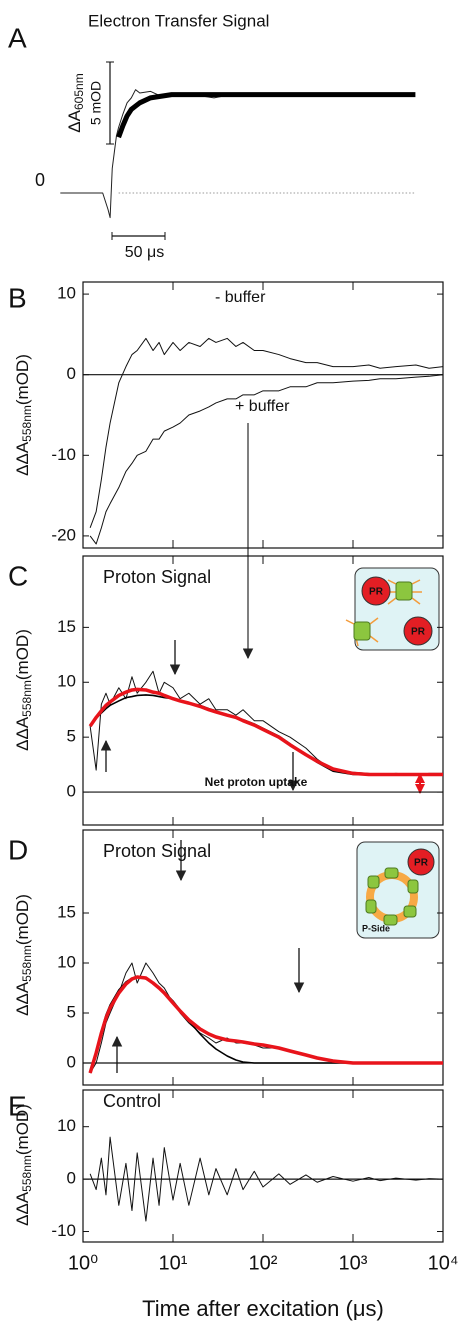 The width and height of the screenshot is (460, 1326). I want to click on panel-label: D, so click(18, 849).